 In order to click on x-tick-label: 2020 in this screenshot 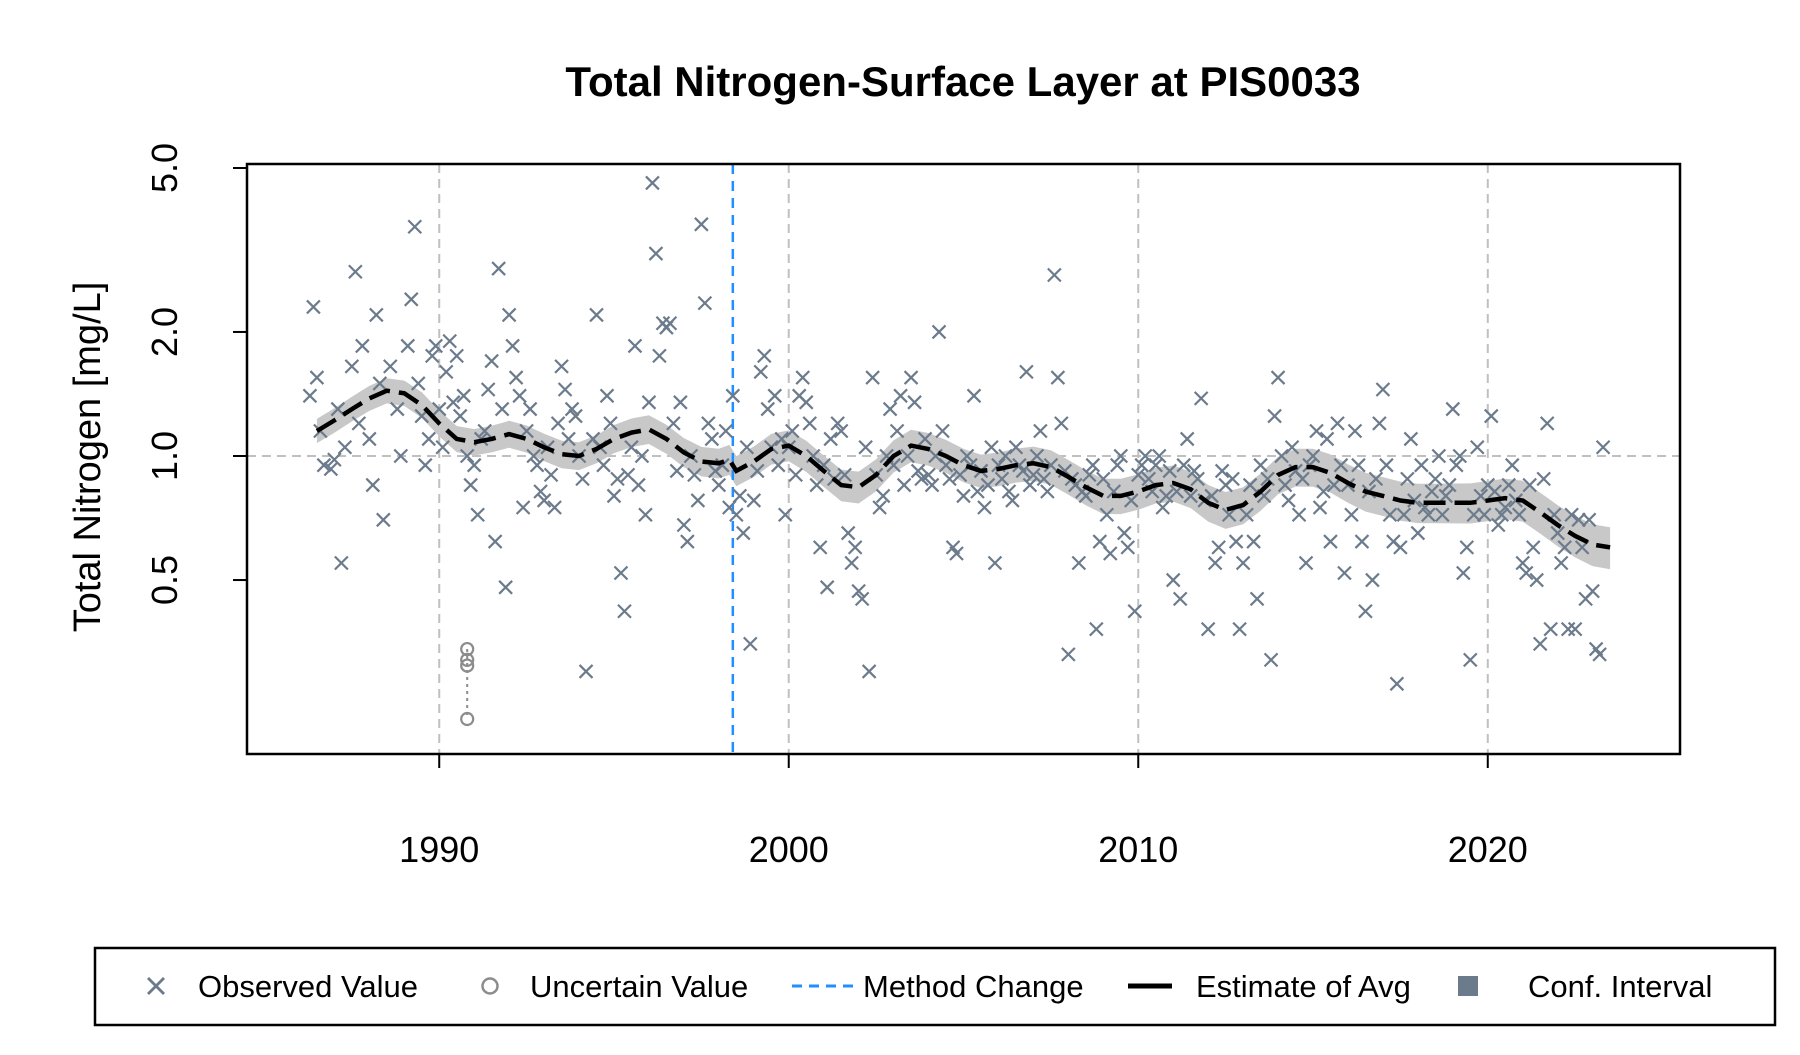, I will do `click(1488, 849)`.